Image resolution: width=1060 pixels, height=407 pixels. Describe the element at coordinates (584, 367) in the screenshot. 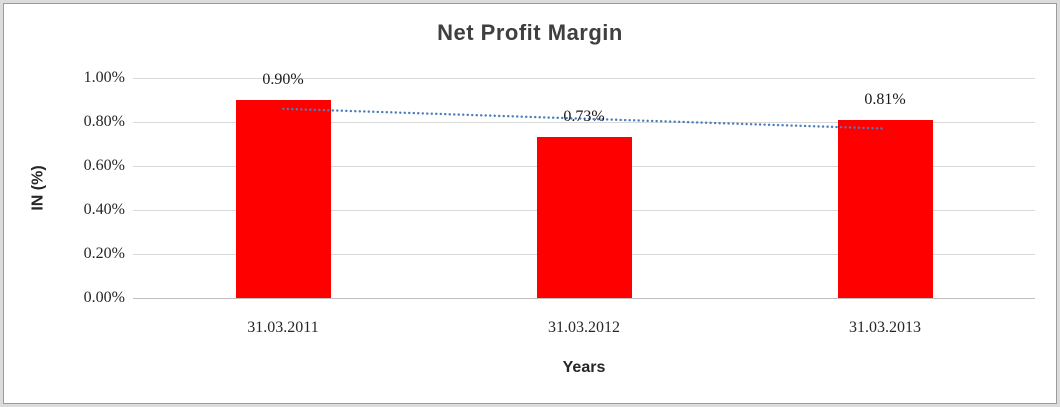

I see `x-axis-title: Years` at that location.